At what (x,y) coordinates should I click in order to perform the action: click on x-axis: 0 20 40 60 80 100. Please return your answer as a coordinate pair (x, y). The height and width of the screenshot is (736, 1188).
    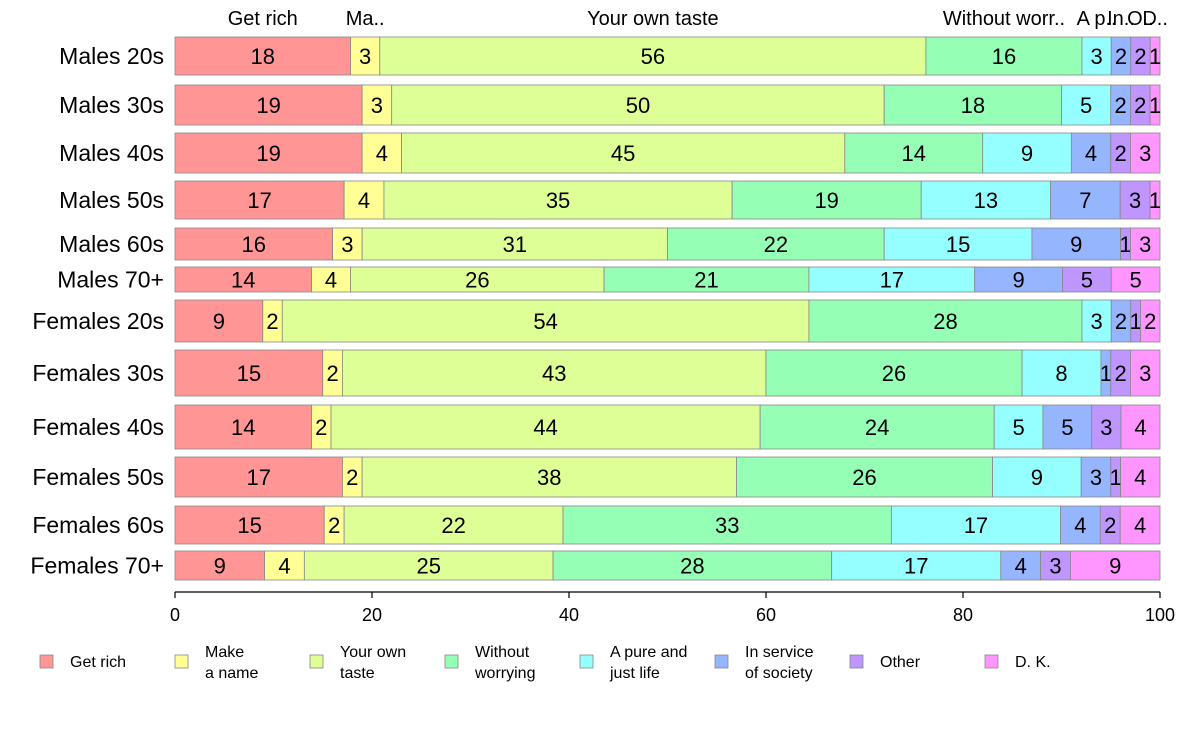
    Looking at the image, I should click on (672, 608).